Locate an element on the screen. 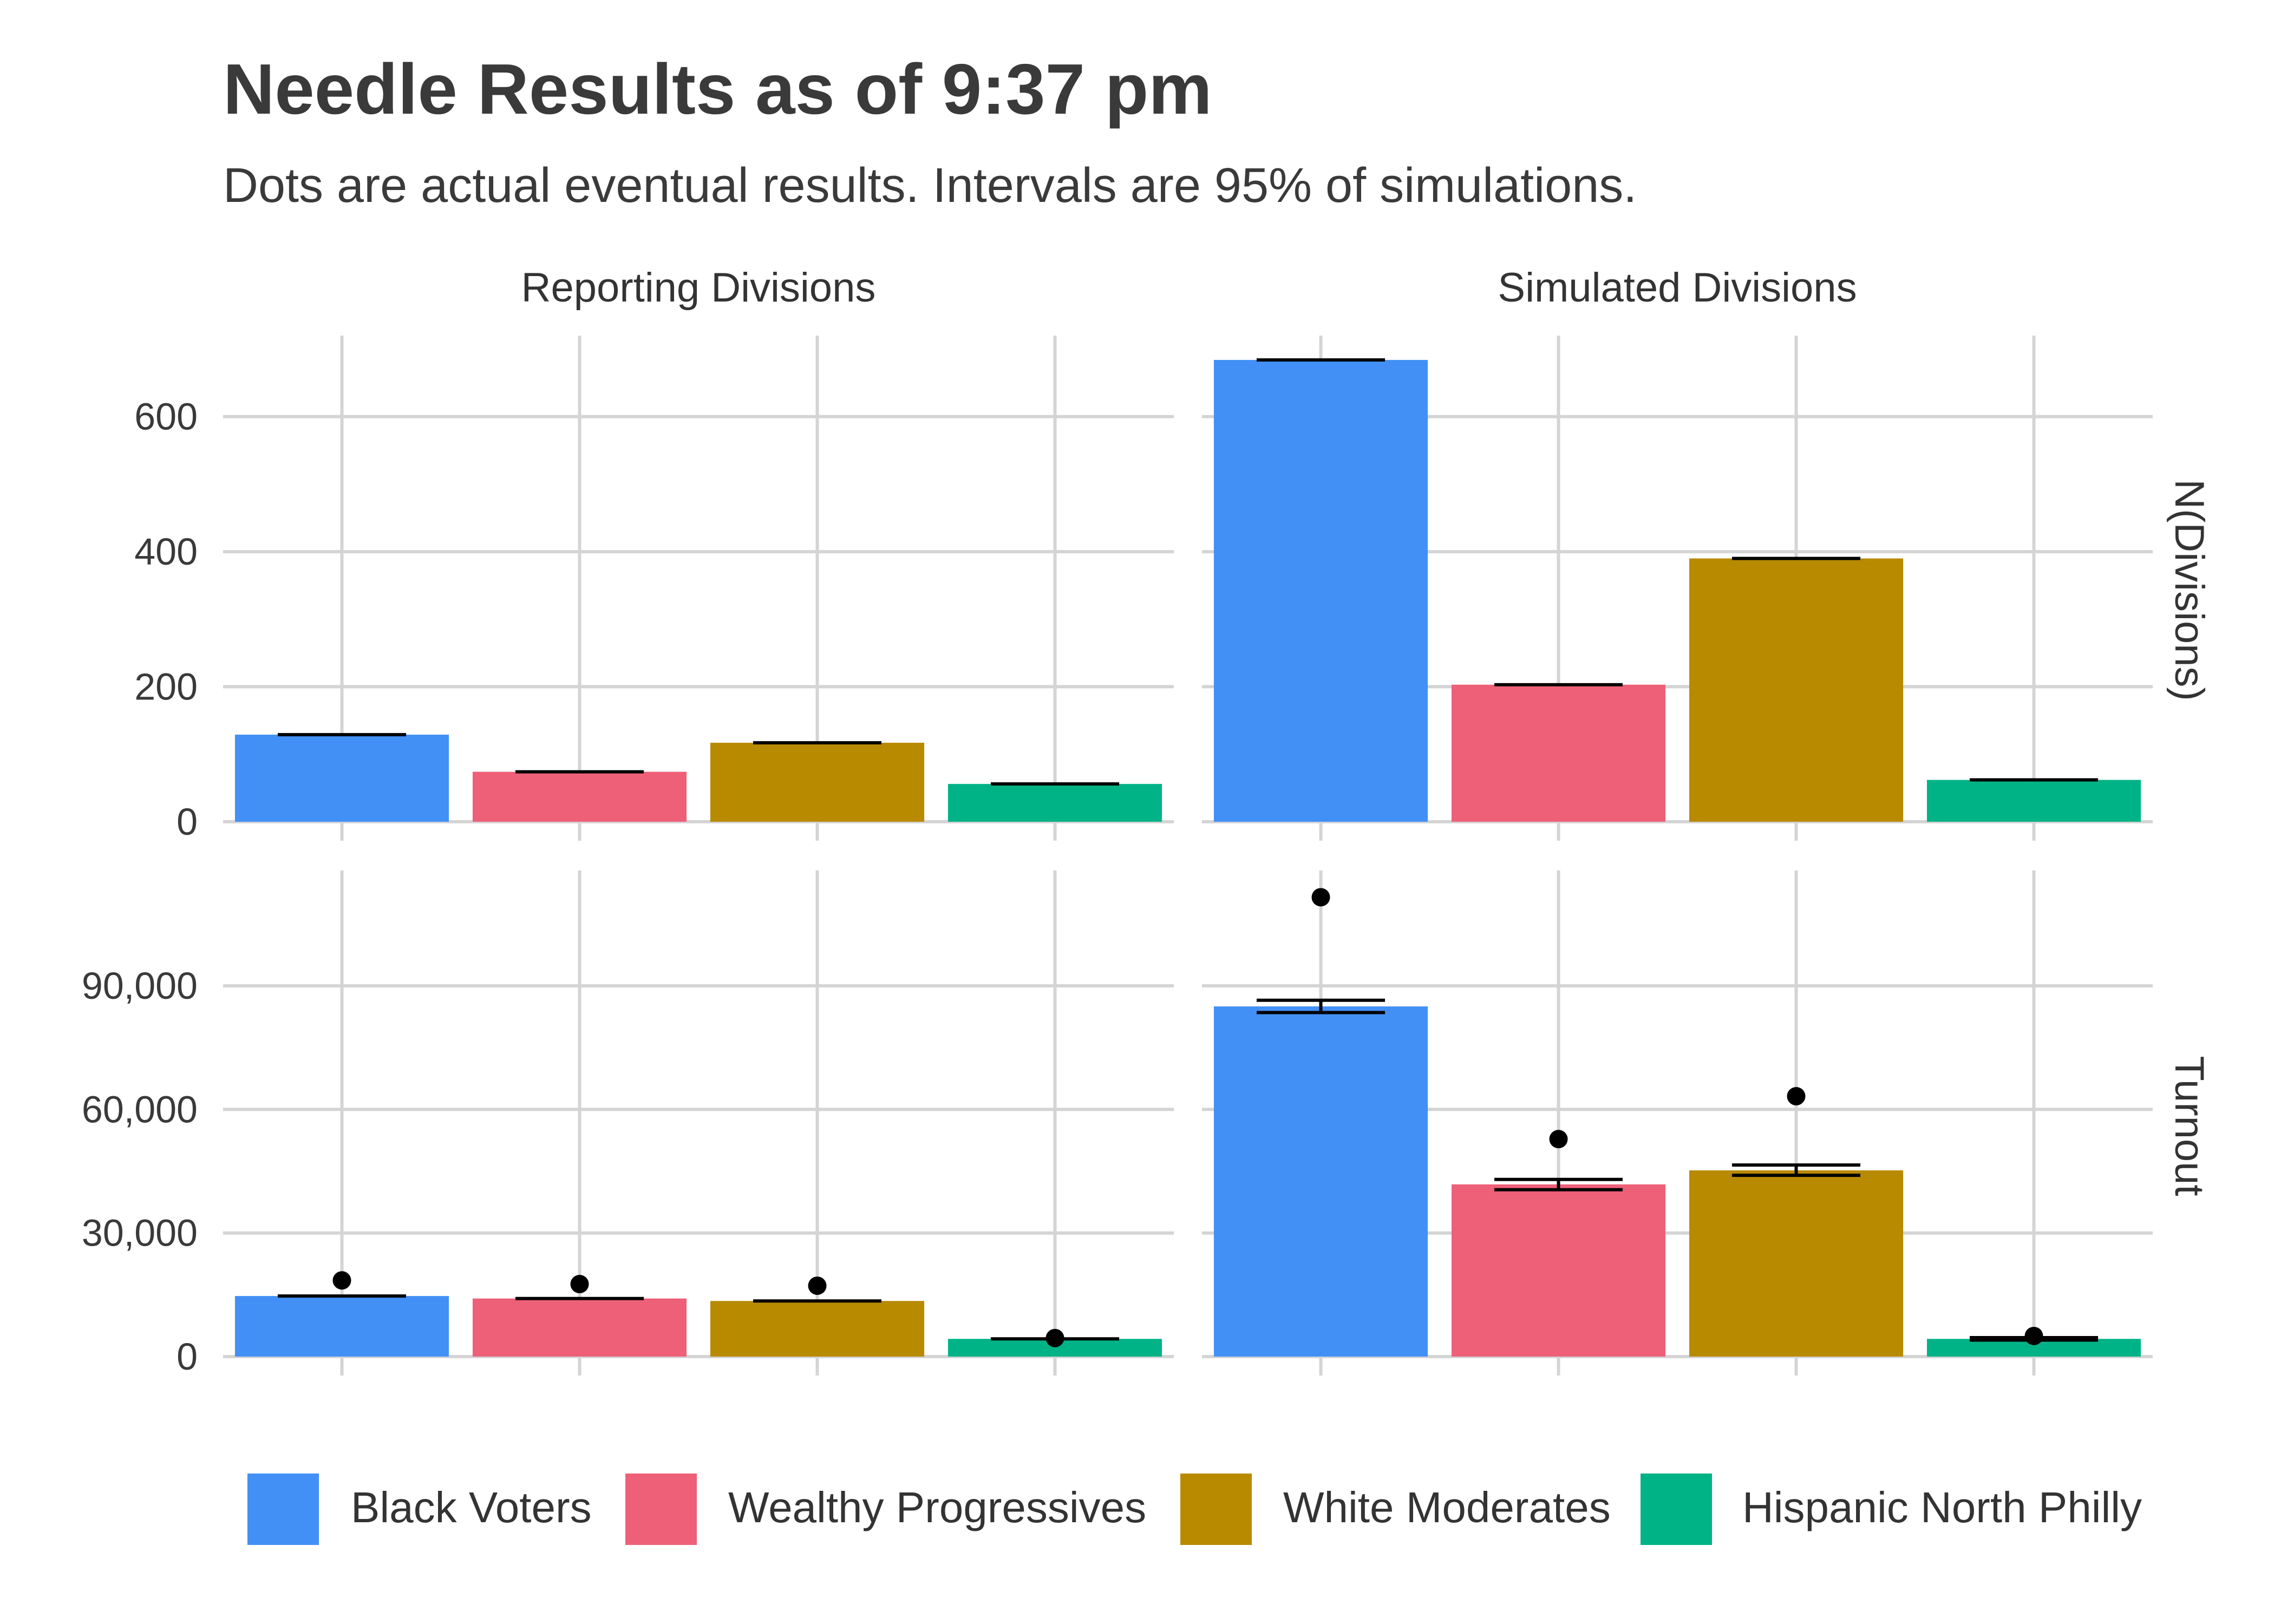  y-tick-label: 30,000 is located at coordinates (140, 1233).